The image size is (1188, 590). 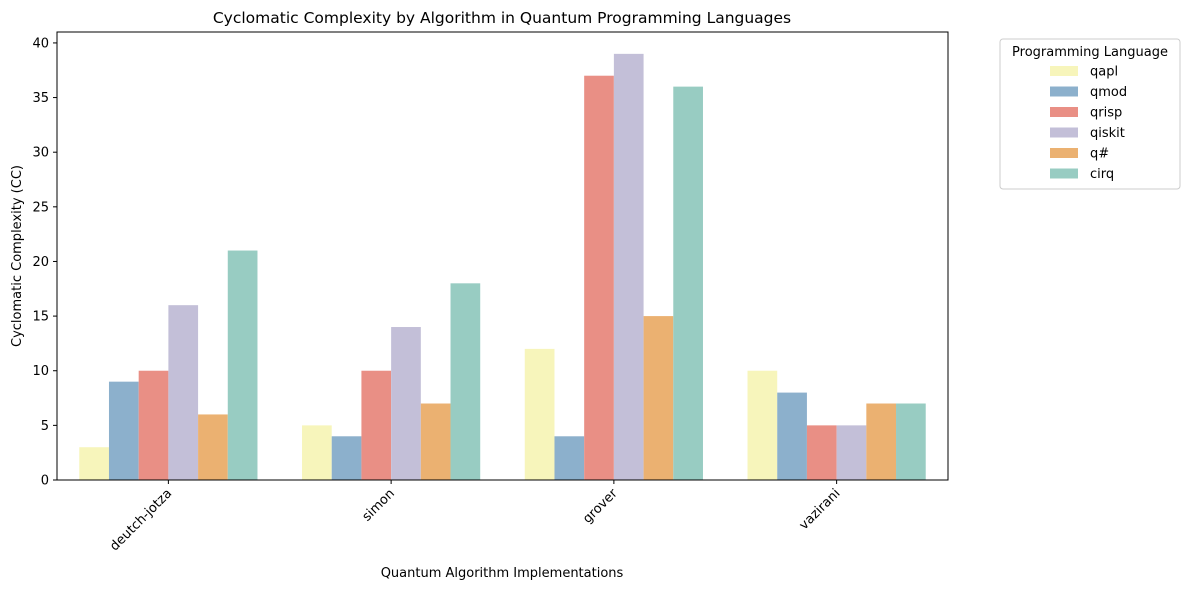 What do you see at coordinates (1107, 133) in the screenshot?
I see `legend-label-qiskit: qiskit` at bounding box center [1107, 133].